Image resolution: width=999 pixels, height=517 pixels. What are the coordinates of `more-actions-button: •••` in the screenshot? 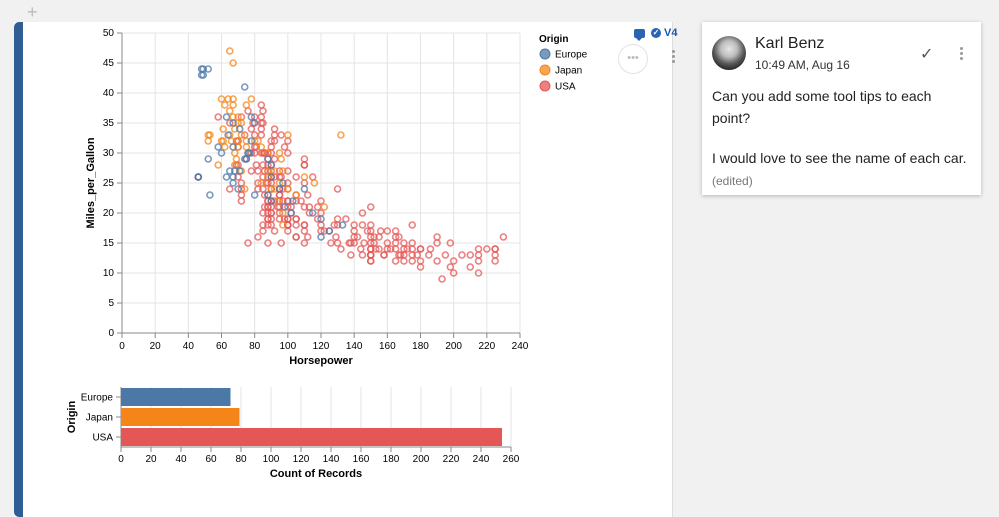 It's located at (633, 59).